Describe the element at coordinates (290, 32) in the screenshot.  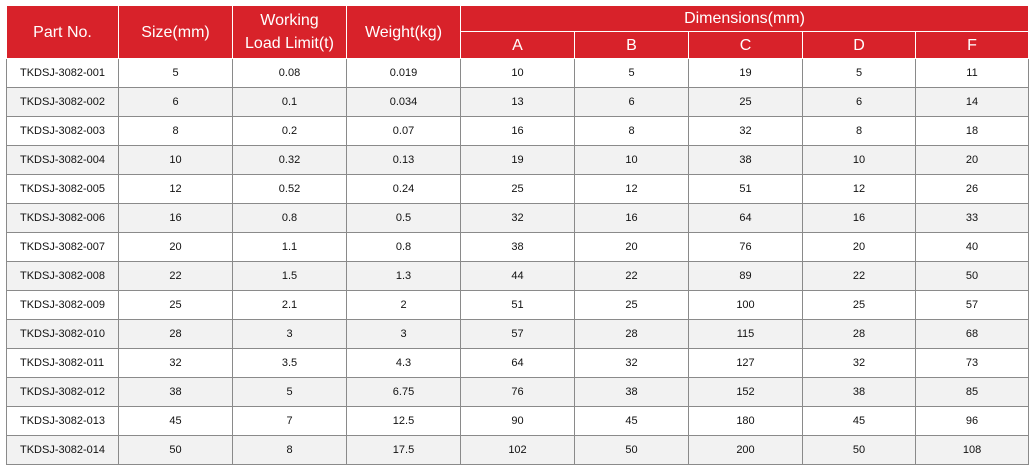
I see `header-working-load-limit: Working Load Limit(t)` at that location.